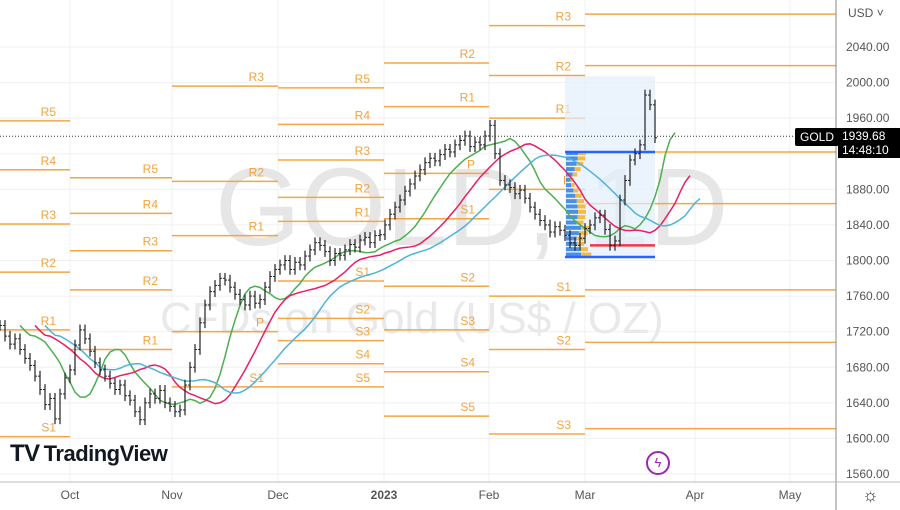  What do you see at coordinates (861, 13) in the screenshot?
I see `currency-label: USD` at bounding box center [861, 13].